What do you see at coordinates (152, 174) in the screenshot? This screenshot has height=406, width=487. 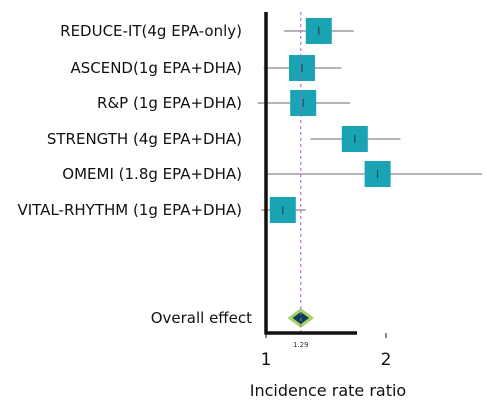 I see `study-label: OMEMI (1.8g EPA+DHA)` at bounding box center [152, 174].